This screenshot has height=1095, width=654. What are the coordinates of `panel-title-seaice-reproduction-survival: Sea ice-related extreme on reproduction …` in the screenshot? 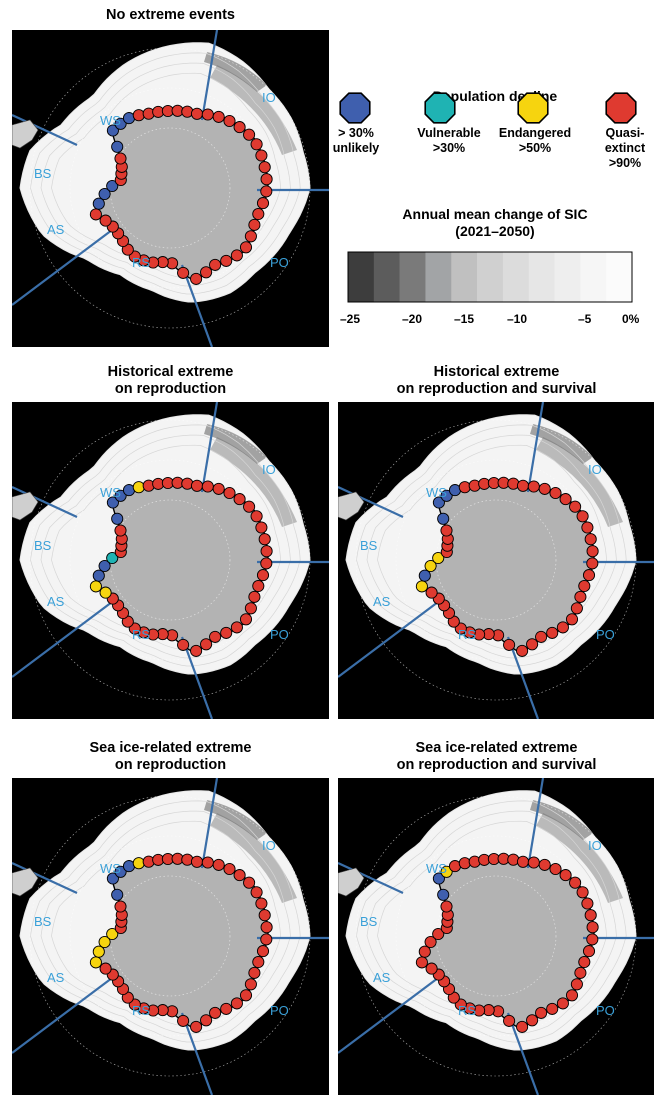 It's located at (496, 756).